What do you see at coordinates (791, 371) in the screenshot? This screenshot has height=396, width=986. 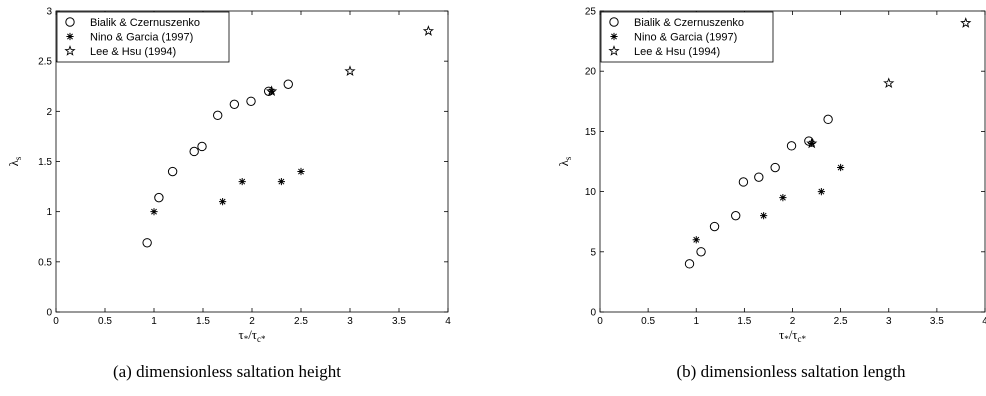 I see `subfigure-caption: (b) dimensionless saltation length` at bounding box center [791, 371].